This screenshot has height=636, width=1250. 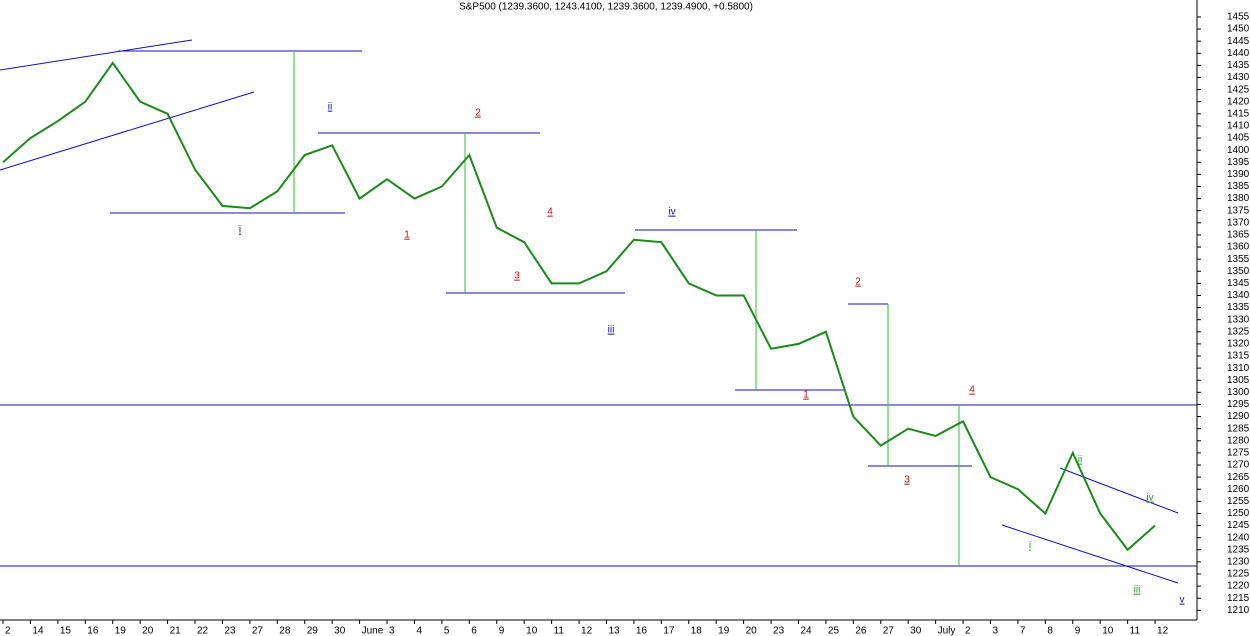 What do you see at coordinates (419, 631) in the screenshot?
I see `x-tick-label: 4` at bounding box center [419, 631].